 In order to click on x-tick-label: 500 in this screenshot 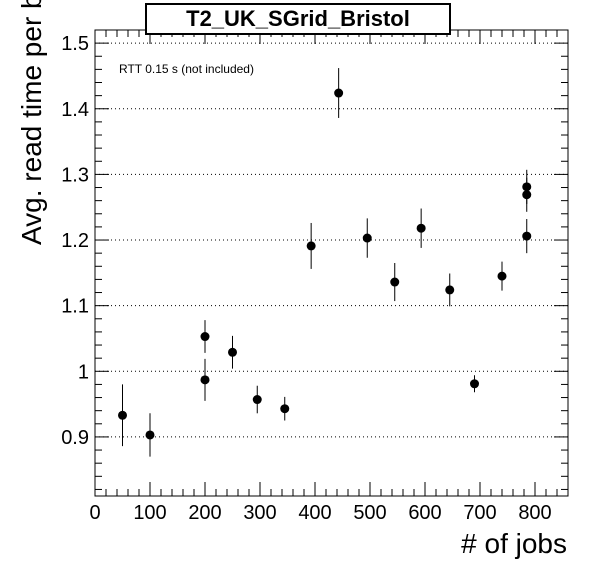, I will do `click(369, 513)`.